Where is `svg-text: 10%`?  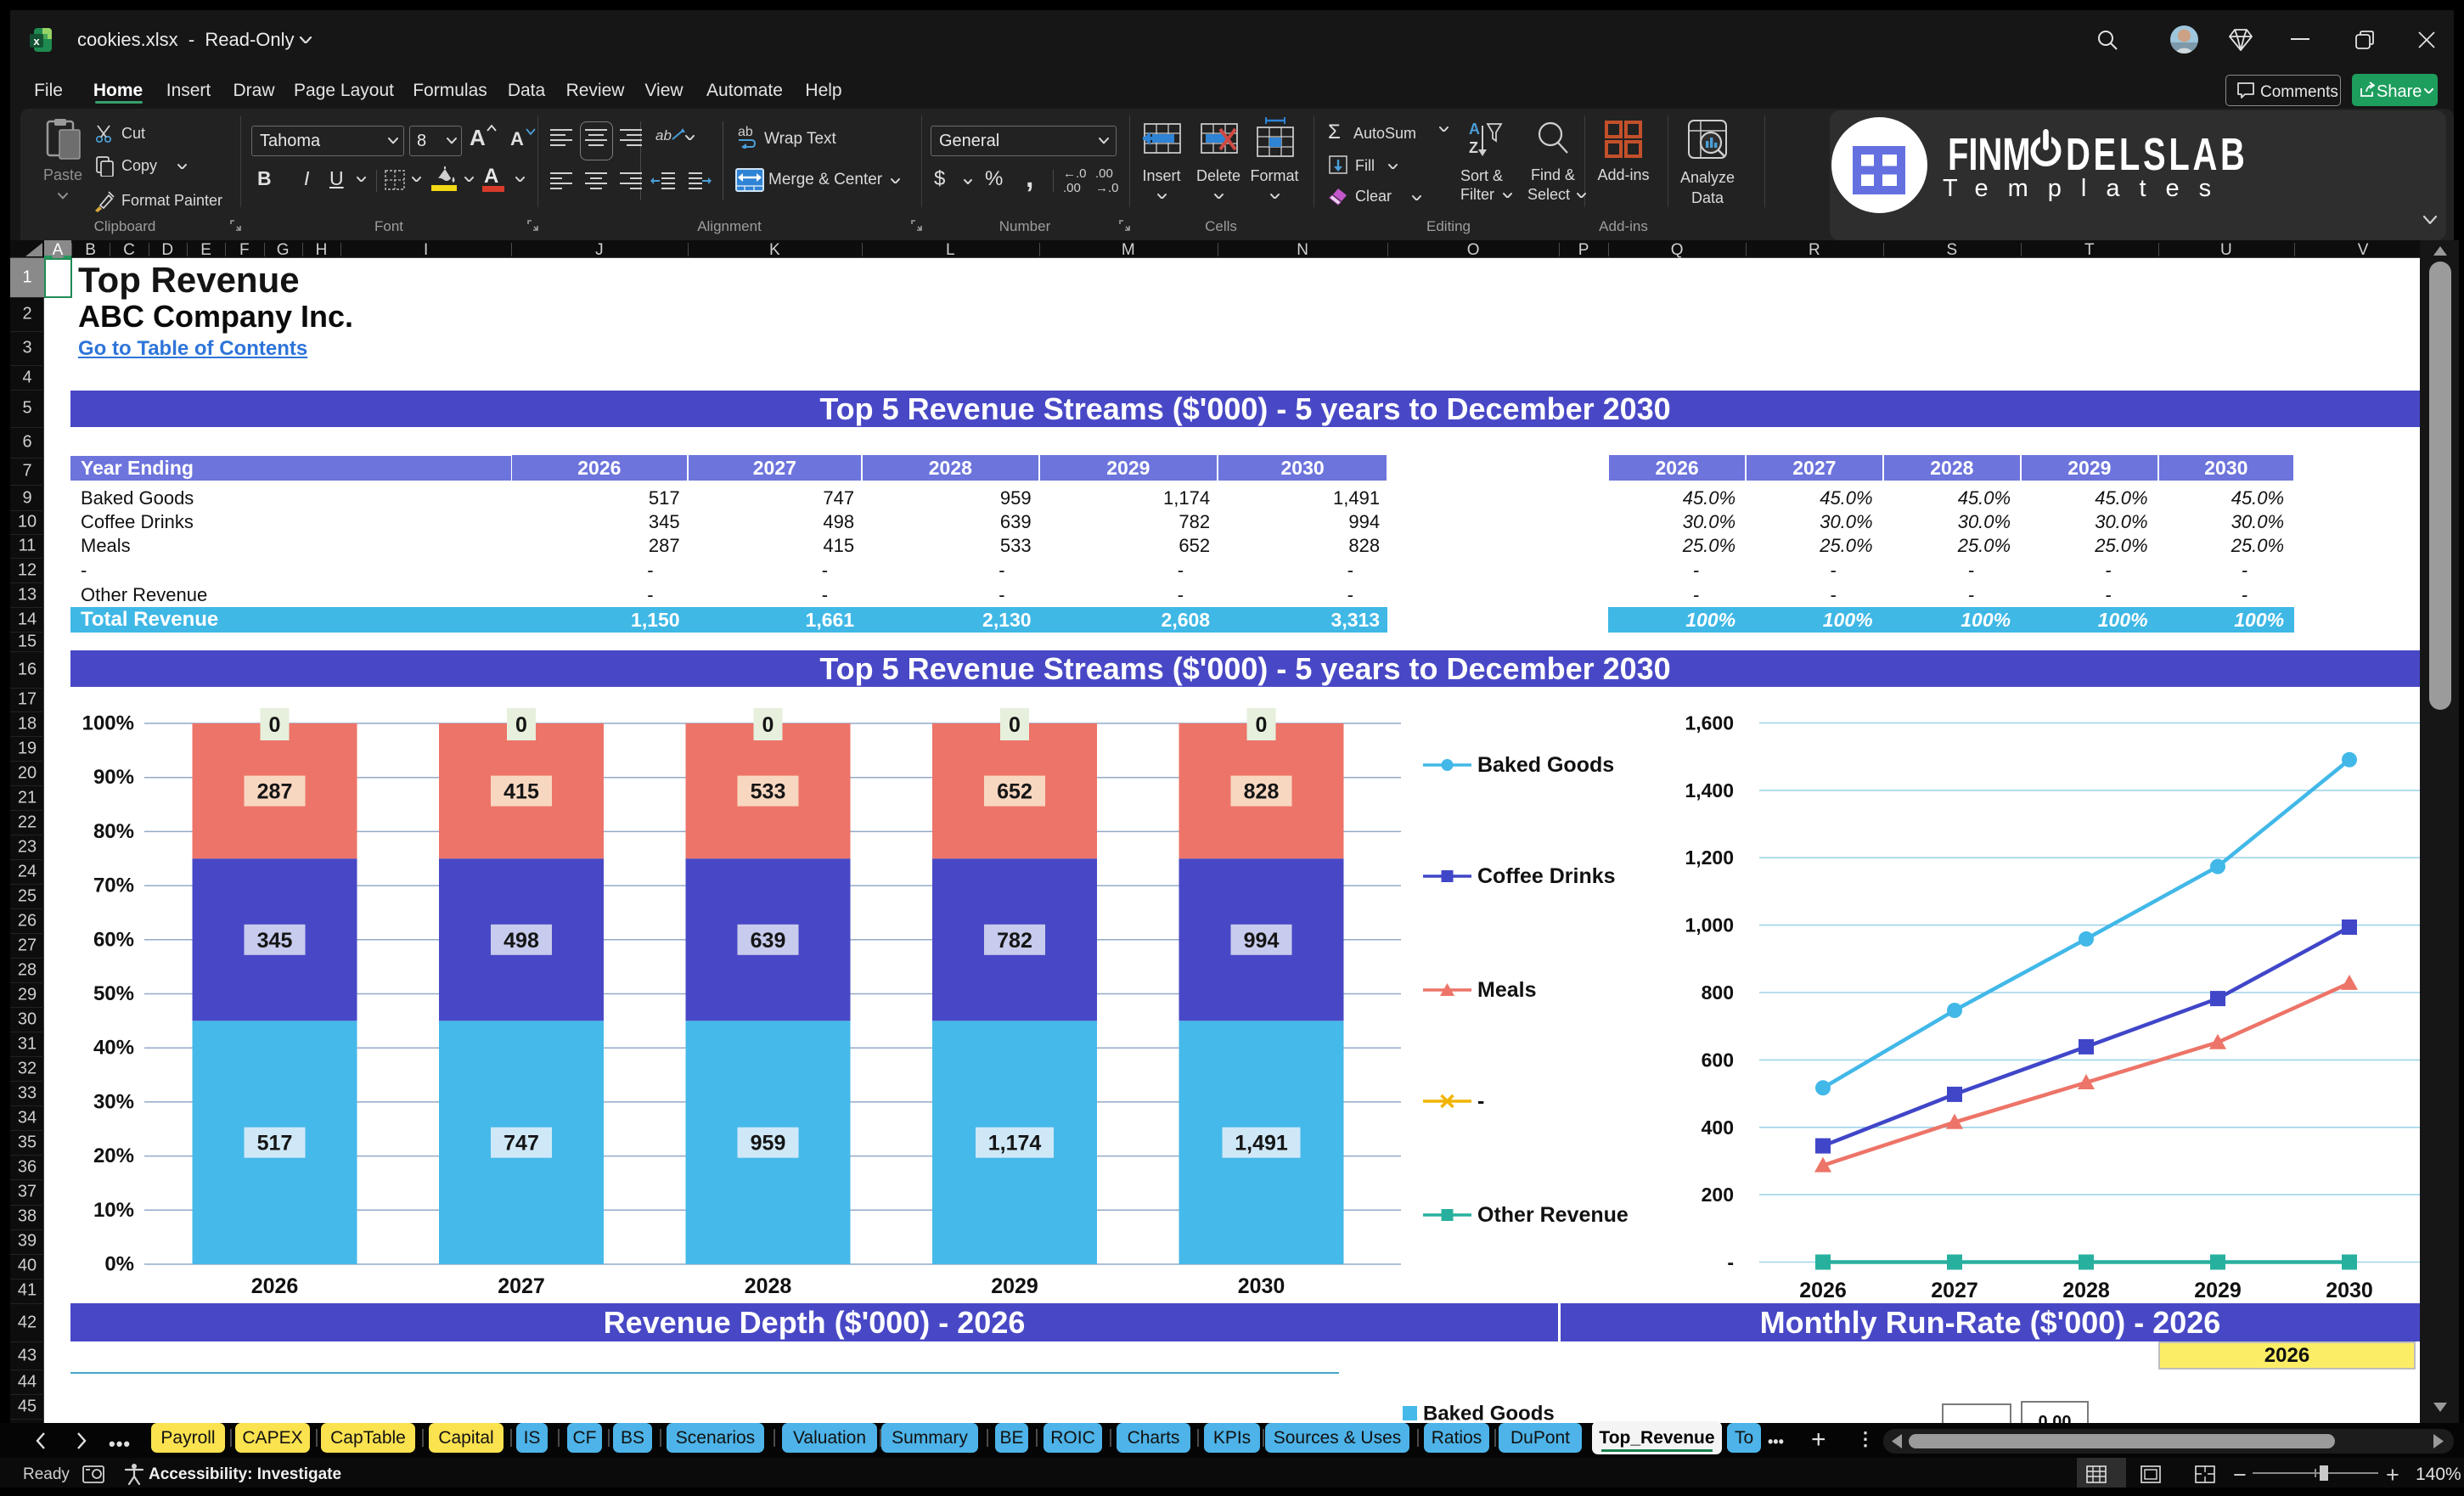 svg-text: 10% is located at coordinates (113, 1210).